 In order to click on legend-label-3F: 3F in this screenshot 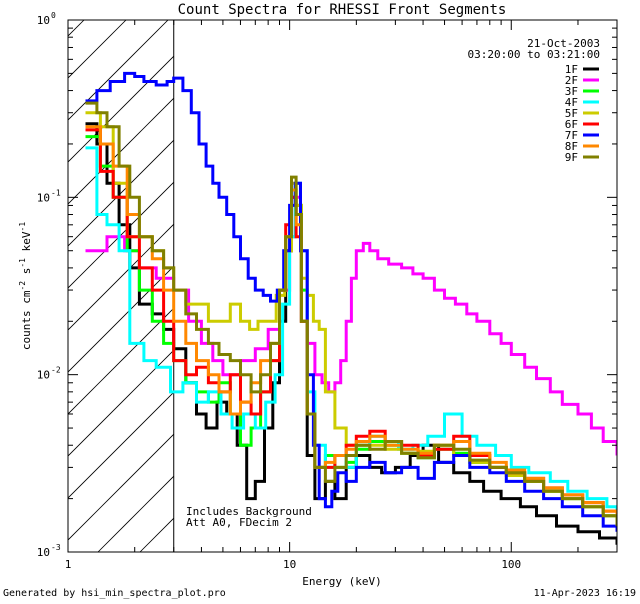, I will do `click(571, 91)`.